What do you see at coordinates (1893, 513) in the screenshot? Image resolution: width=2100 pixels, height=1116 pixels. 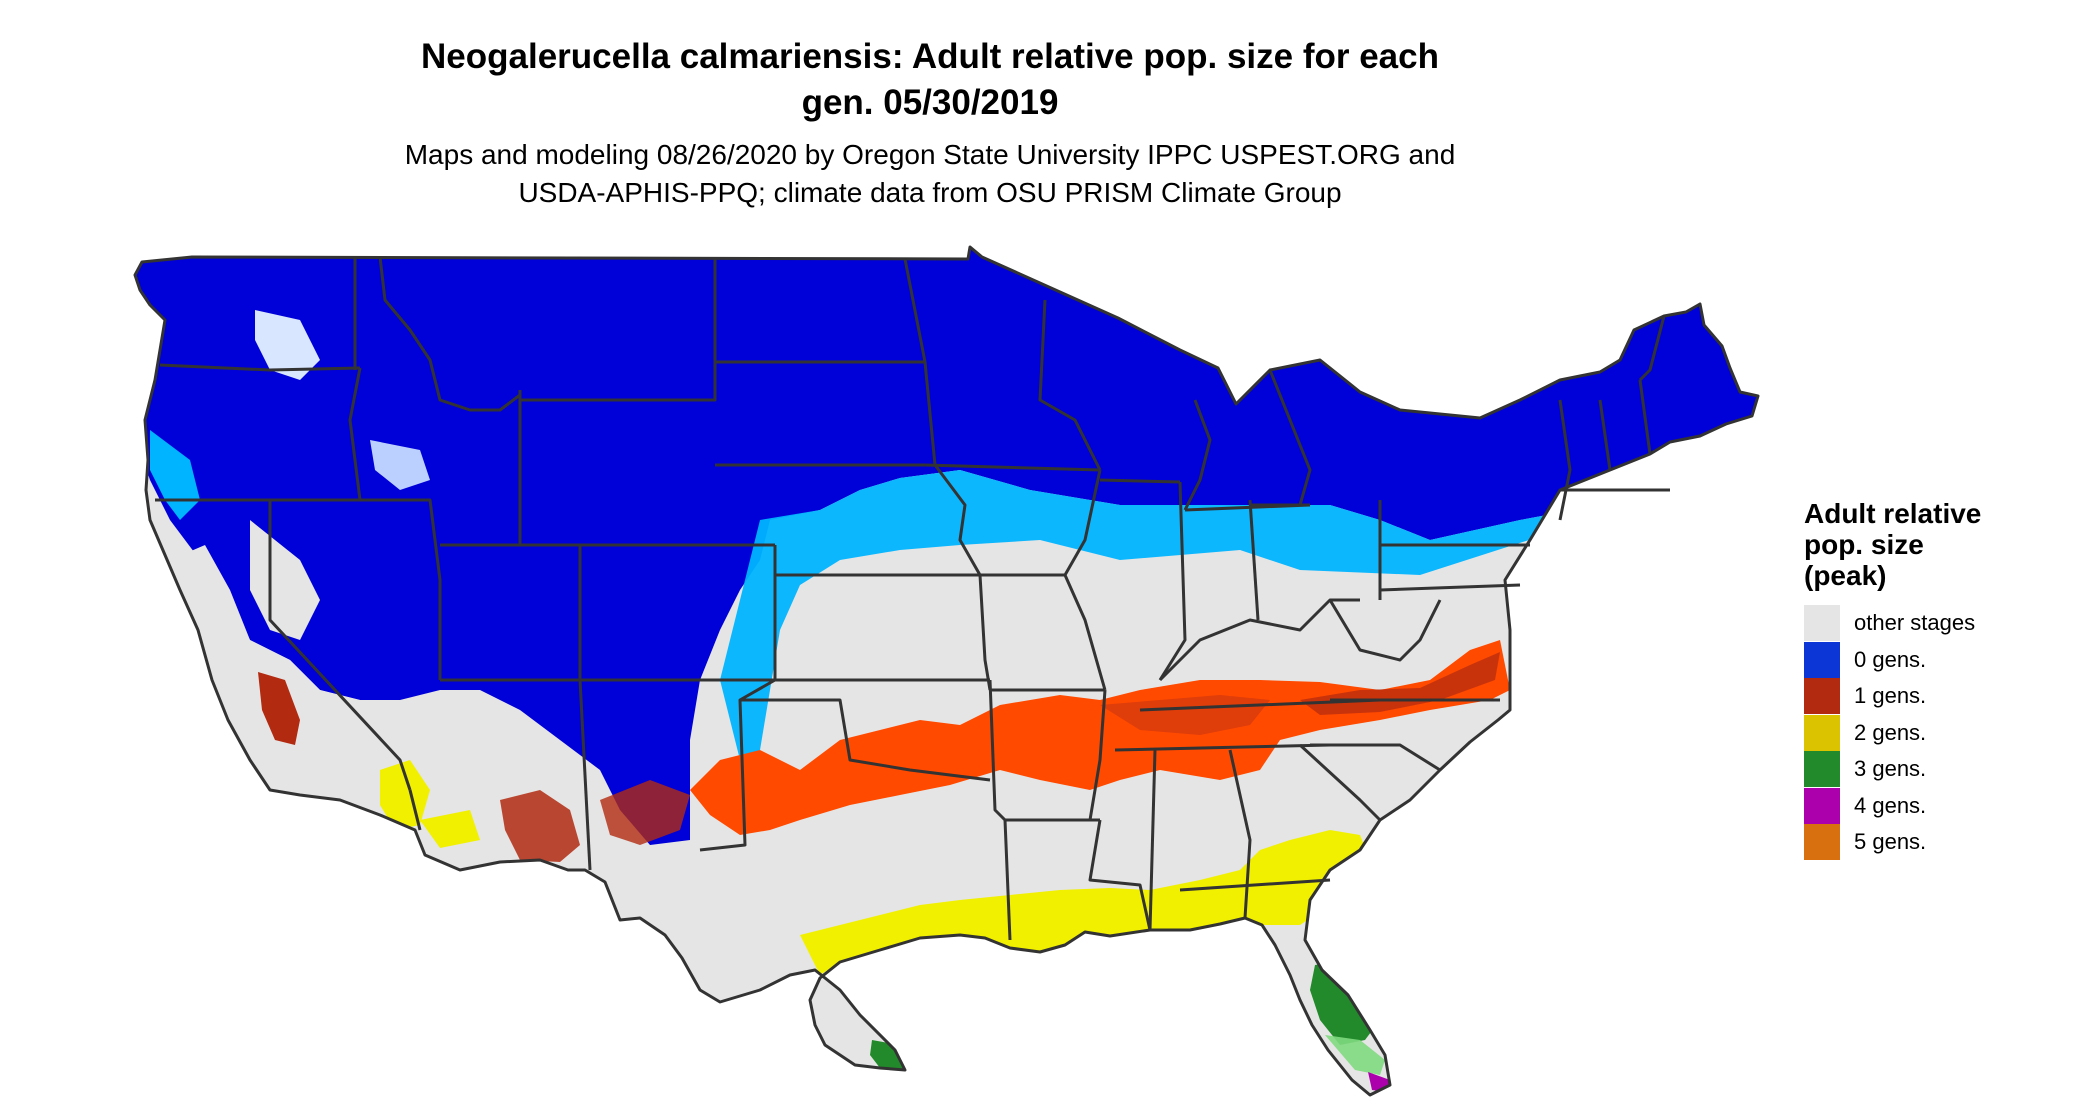 I see `legend-title-line-1: Adult relative` at bounding box center [1893, 513].